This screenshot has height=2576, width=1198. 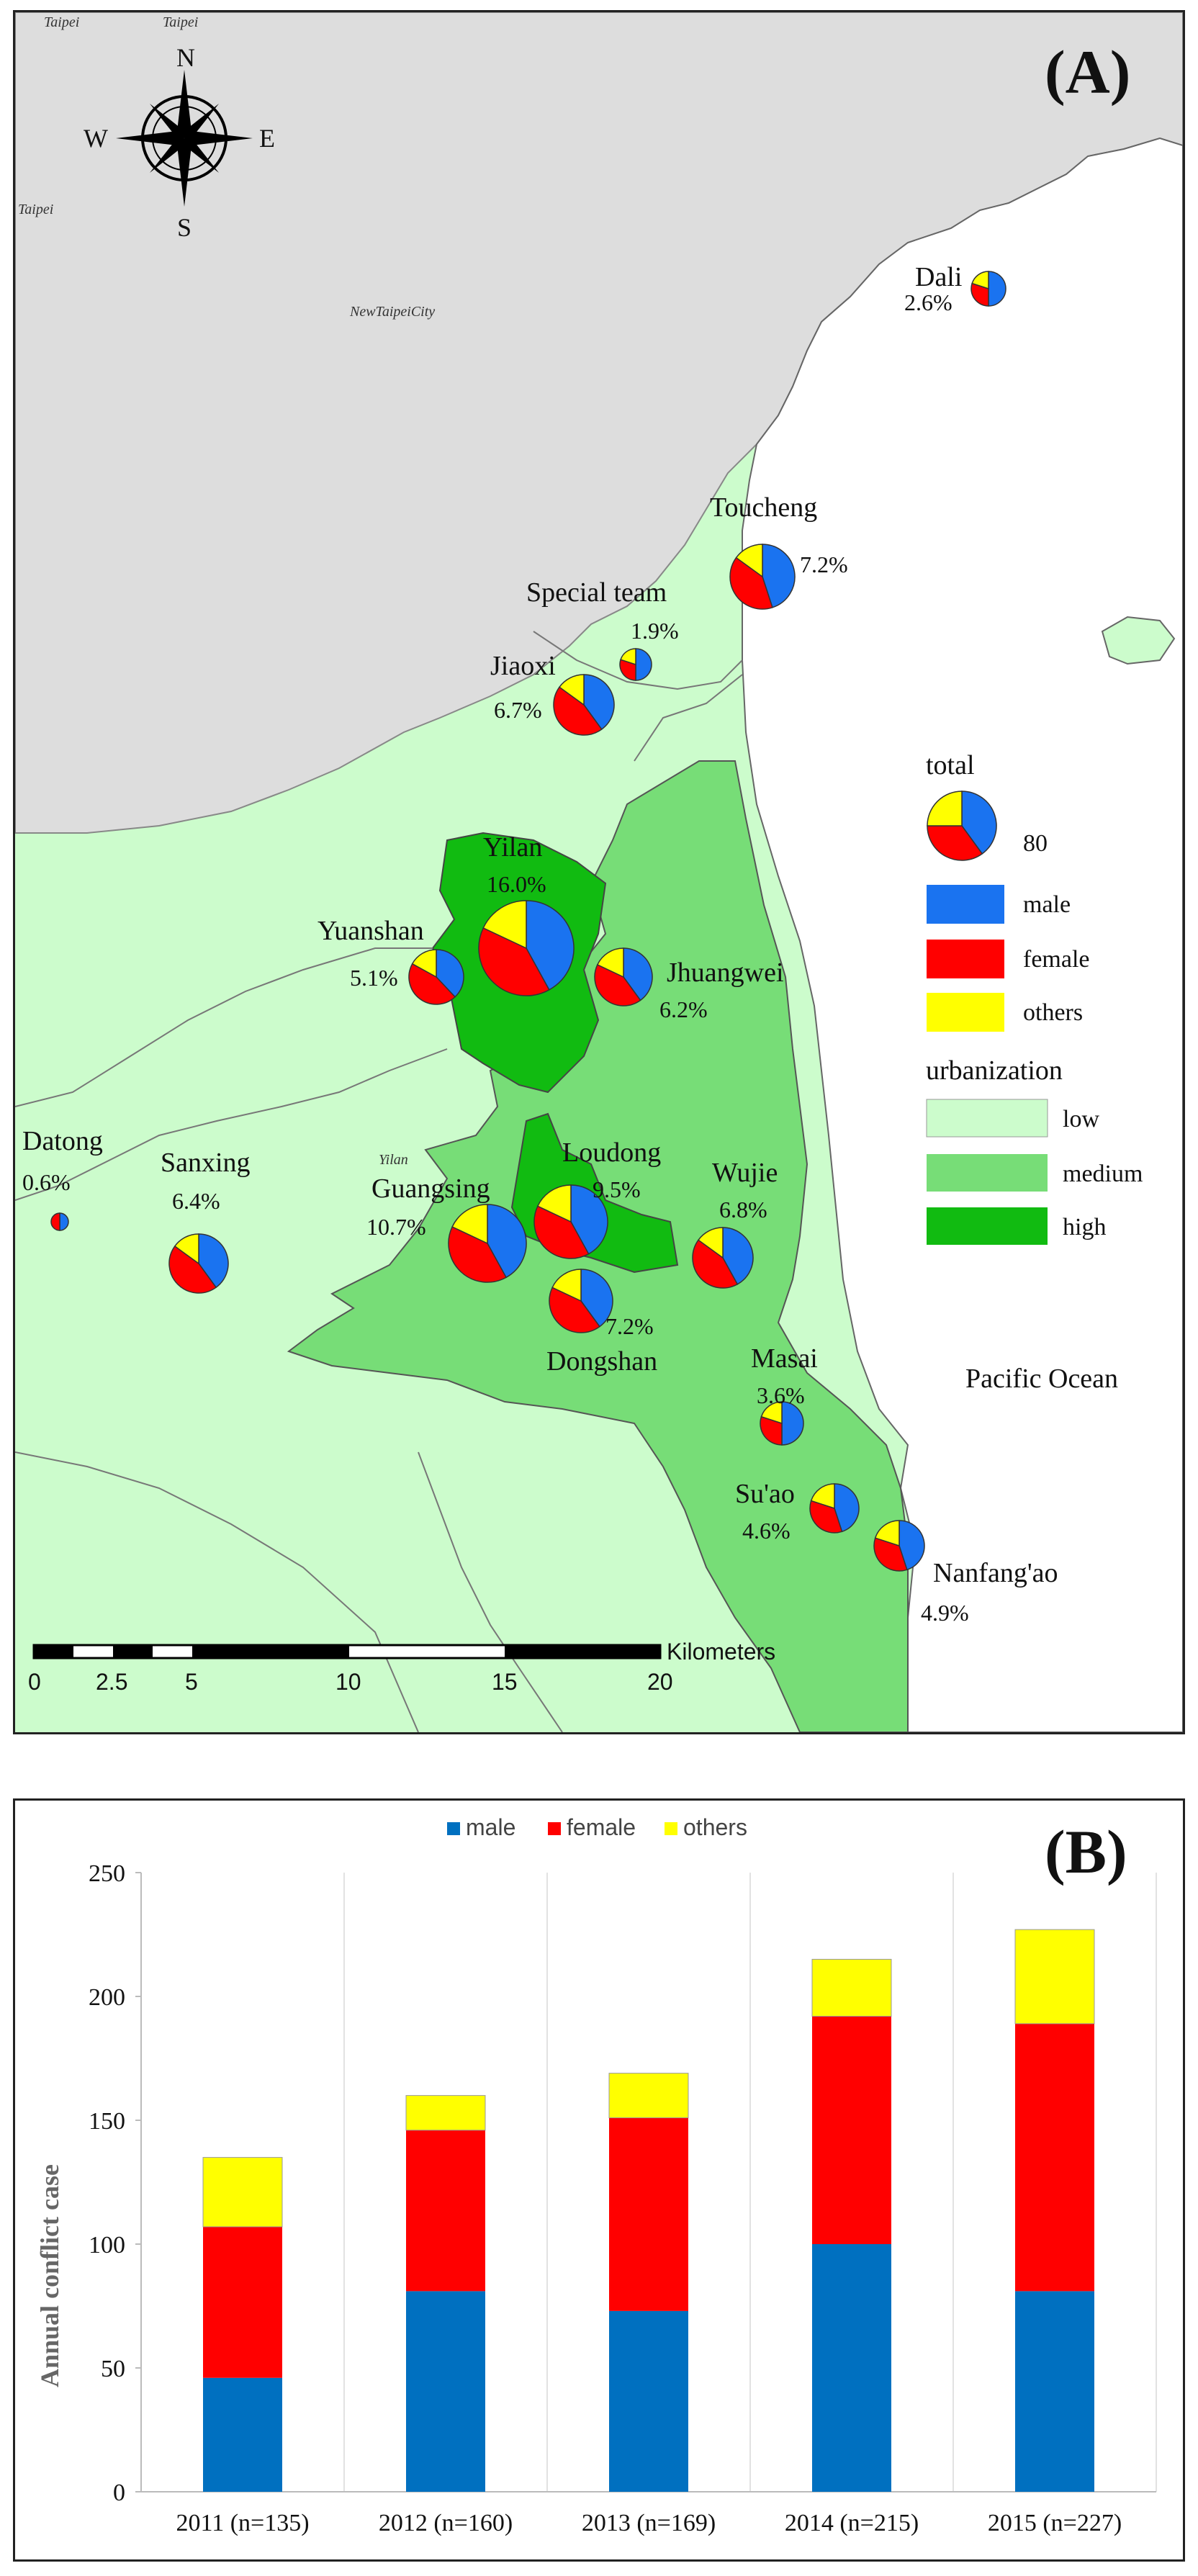 What do you see at coordinates (1084, 1227) in the screenshot?
I see `legend-high: high` at bounding box center [1084, 1227].